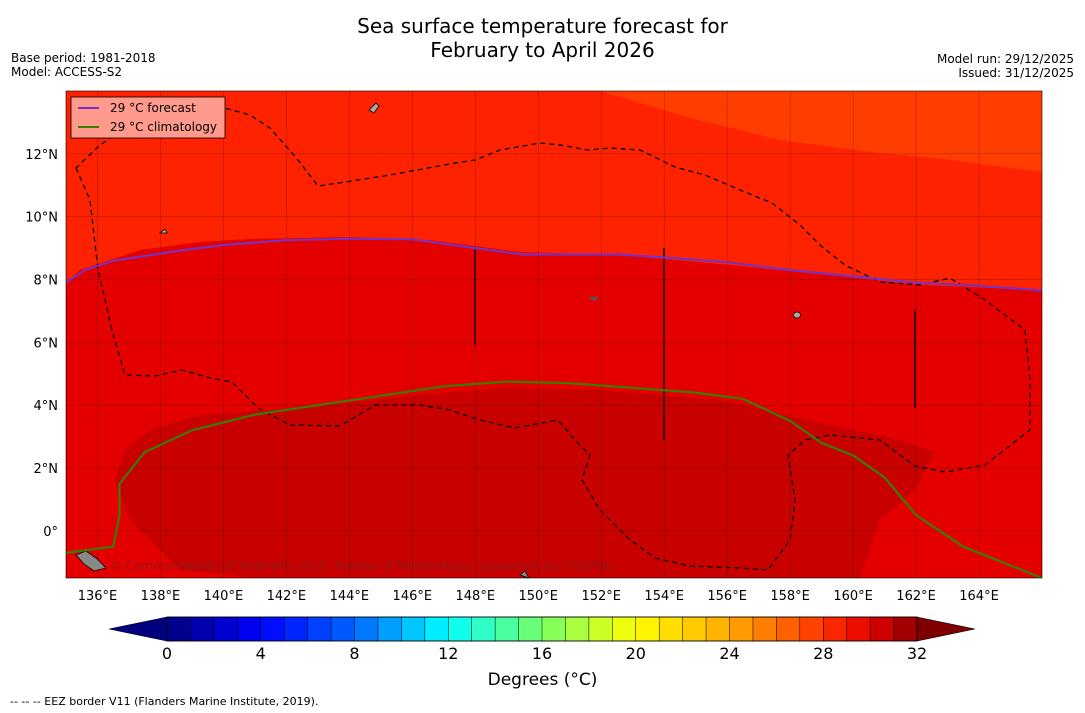 The width and height of the screenshot is (1085, 713). I want to click on colorbar-min-arrow, so click(138, 629).